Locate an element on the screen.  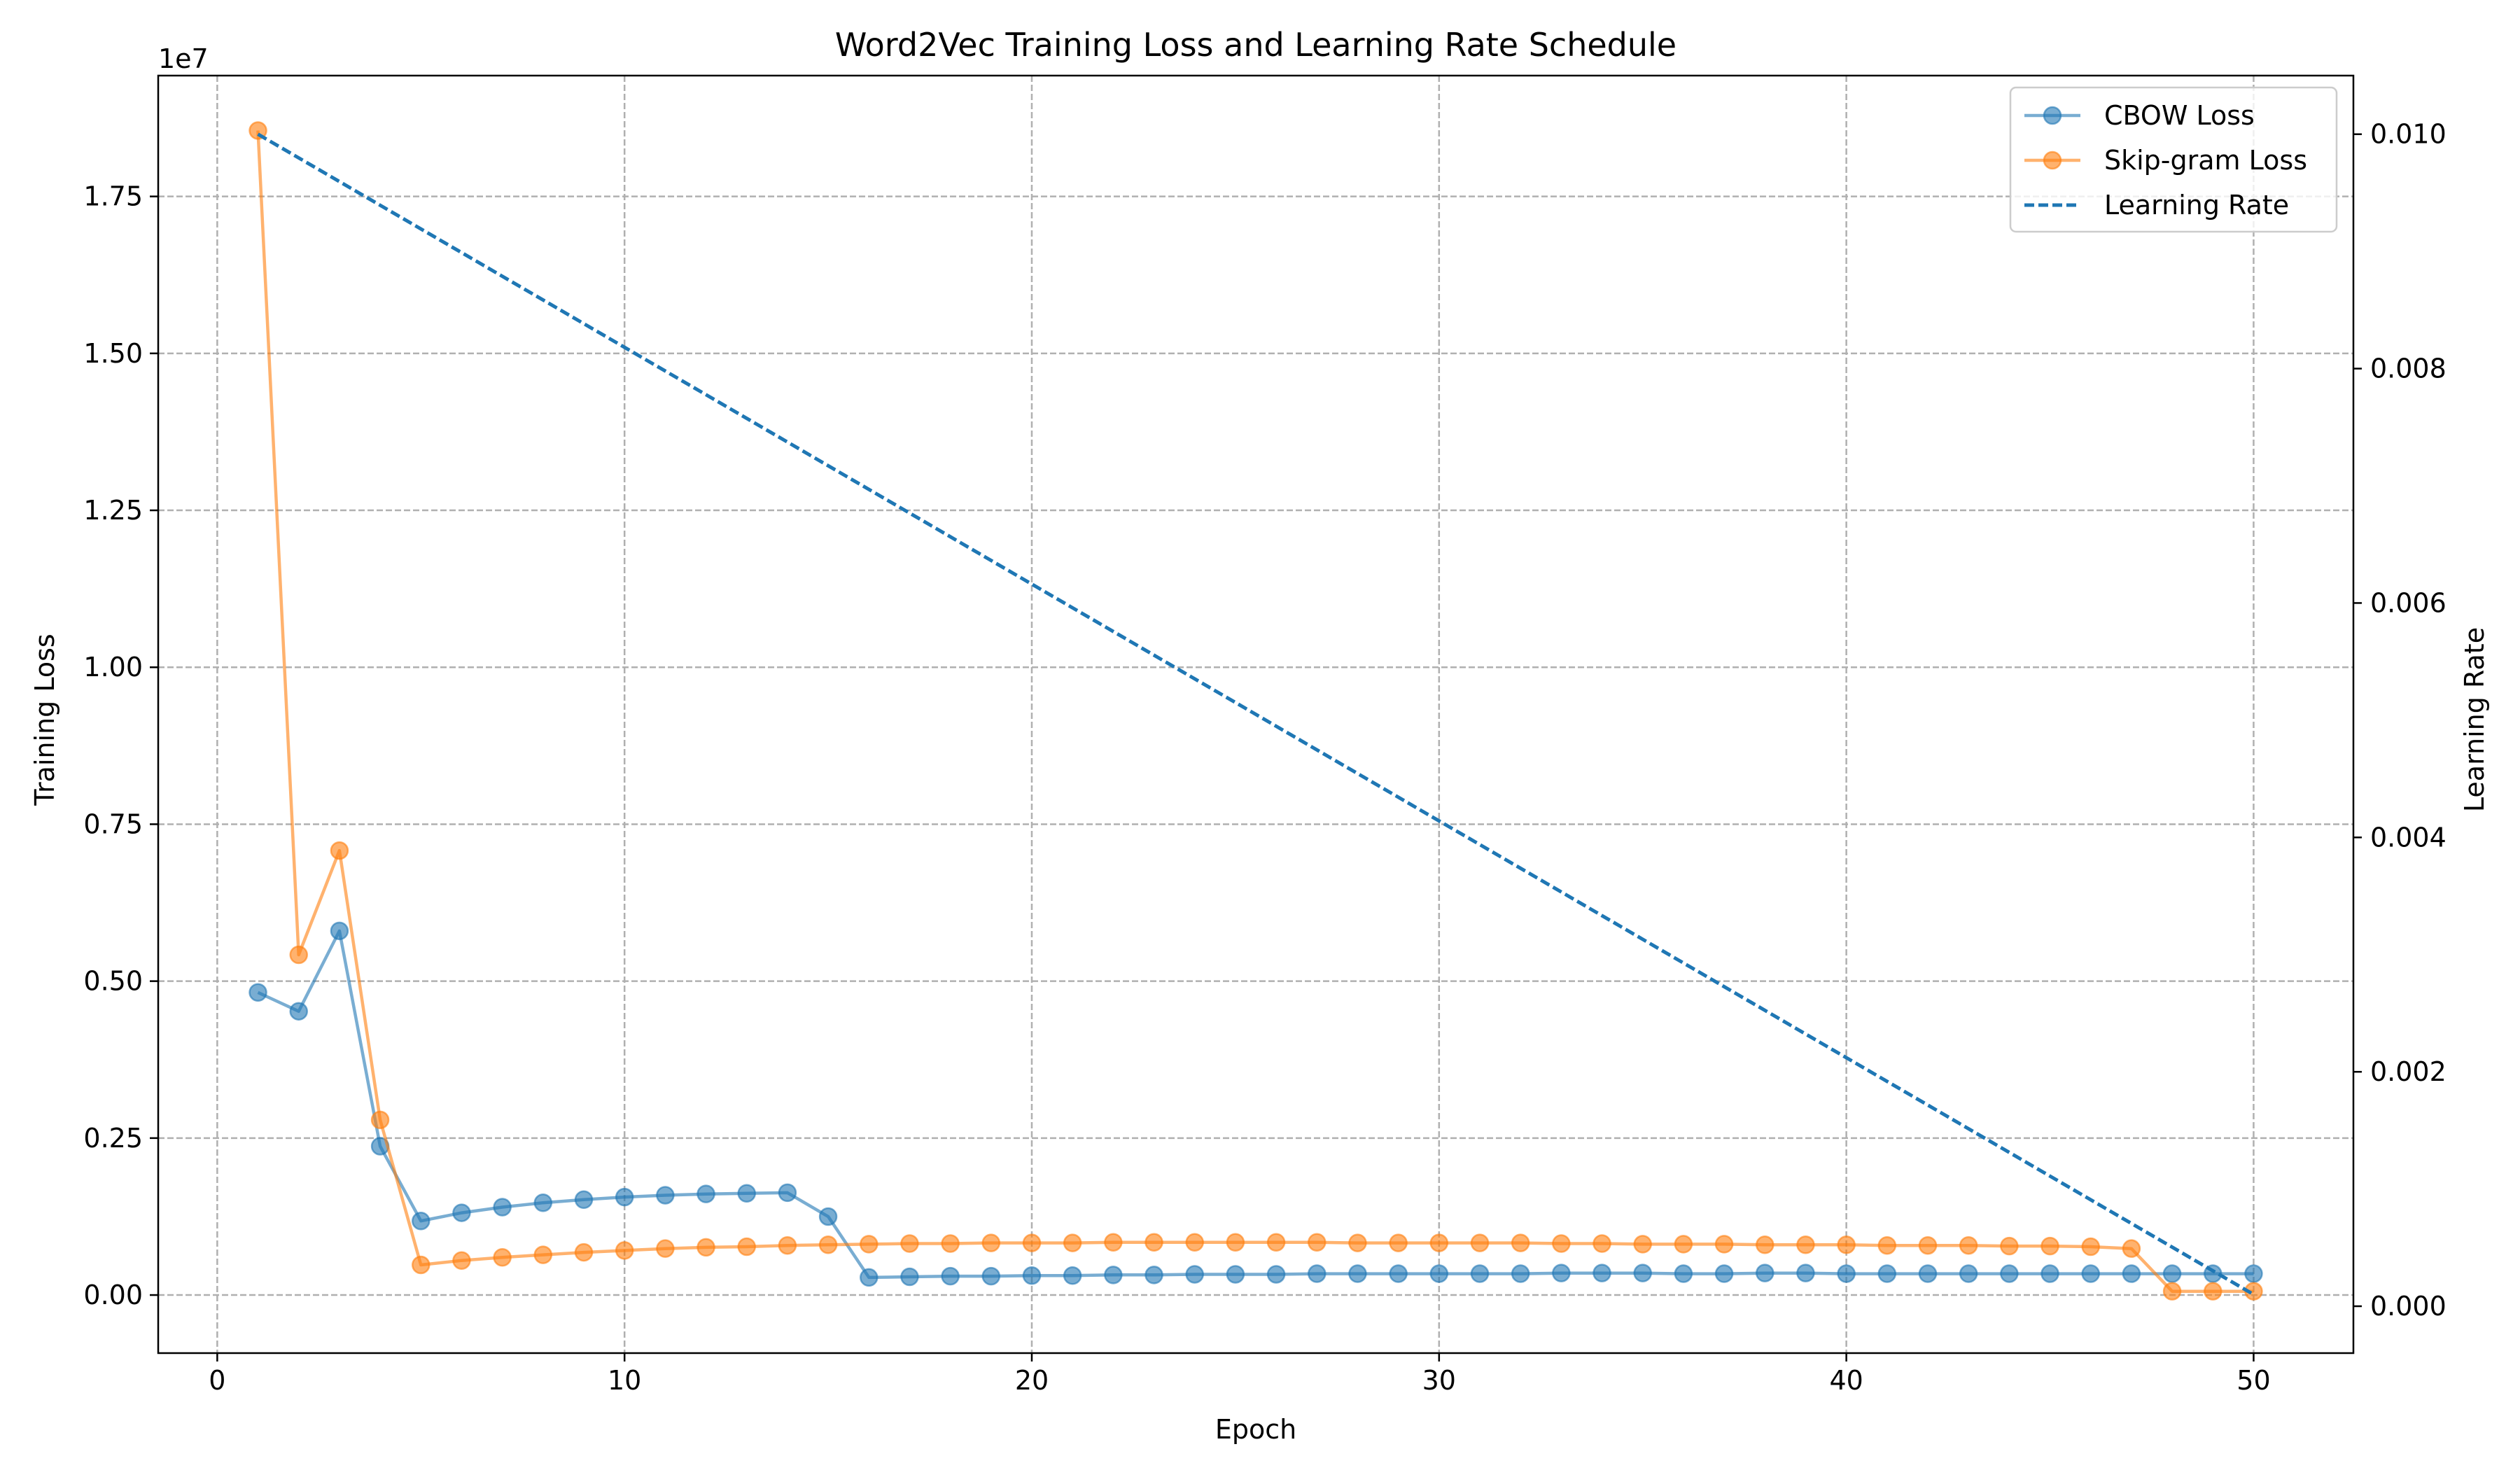
y-tick-label: 0.50 is located at coordinates (113, 981).